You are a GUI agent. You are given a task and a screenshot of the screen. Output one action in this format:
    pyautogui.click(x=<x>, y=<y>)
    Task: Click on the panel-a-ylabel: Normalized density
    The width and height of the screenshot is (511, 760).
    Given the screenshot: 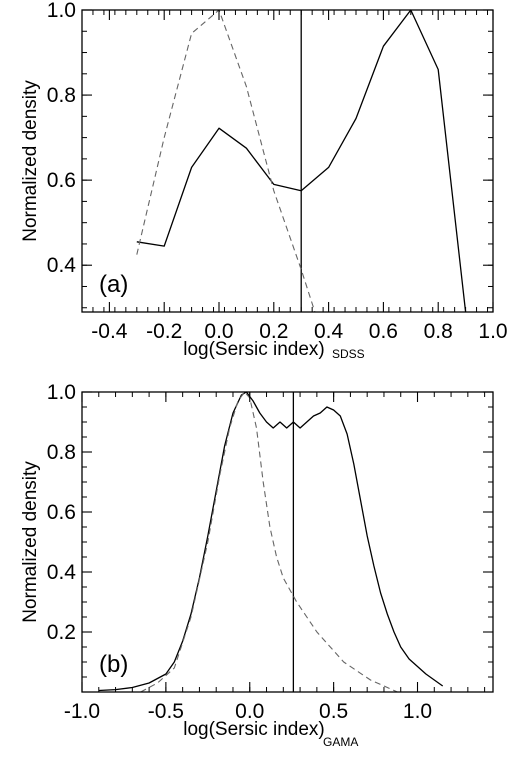 What is the action you would take?
    pyautogui.click(x=30, y=161)
    